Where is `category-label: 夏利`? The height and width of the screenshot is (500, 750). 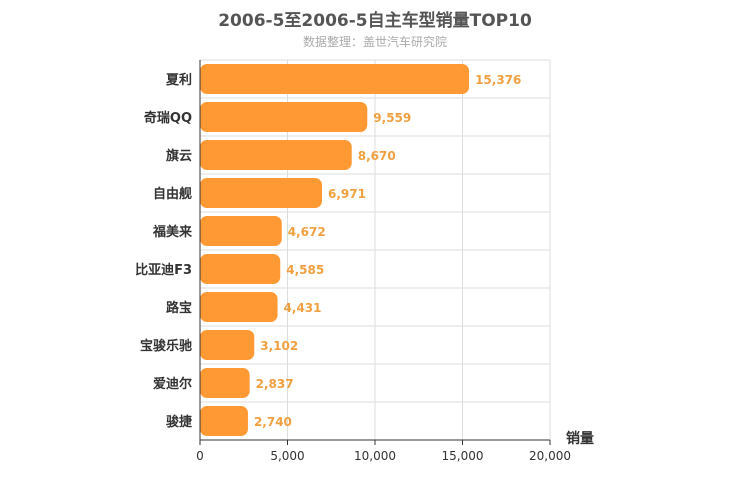
category-label: 夏利 is located at coordinates (178, 80).